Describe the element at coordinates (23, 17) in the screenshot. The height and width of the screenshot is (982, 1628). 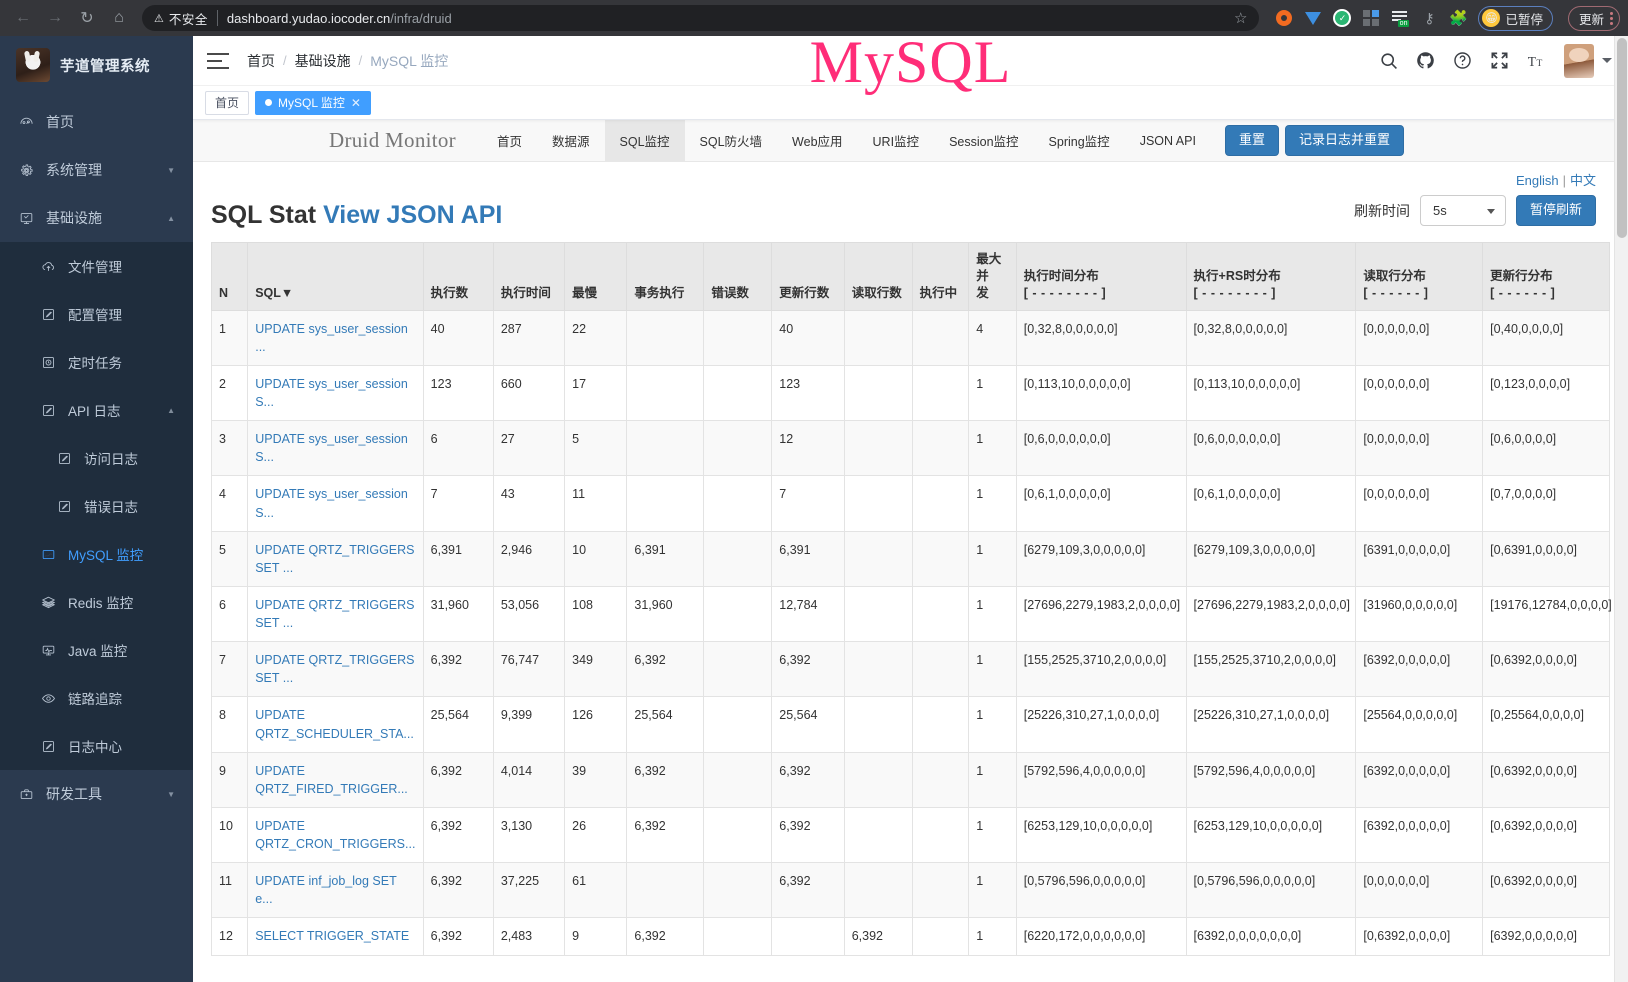
I see `back-arrow-icon: ←` at that location.